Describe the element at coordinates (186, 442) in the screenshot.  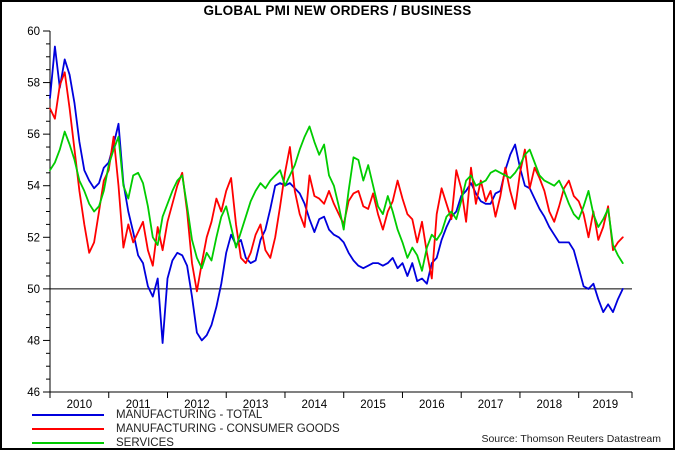
I see `legend-item: SERVICES` at that location.